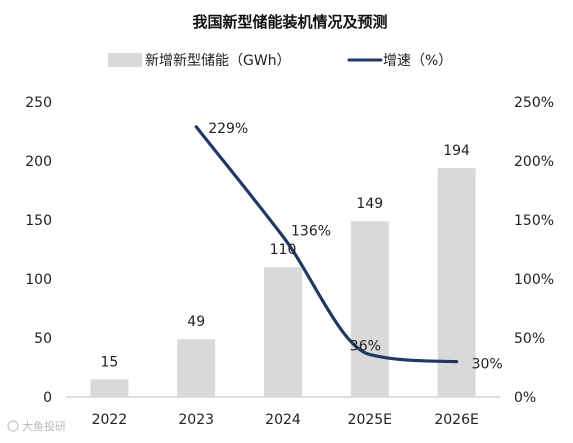 This screenshot has width=573, height=443. I want to click on x-tick-label: 2024, so click(283, 420).